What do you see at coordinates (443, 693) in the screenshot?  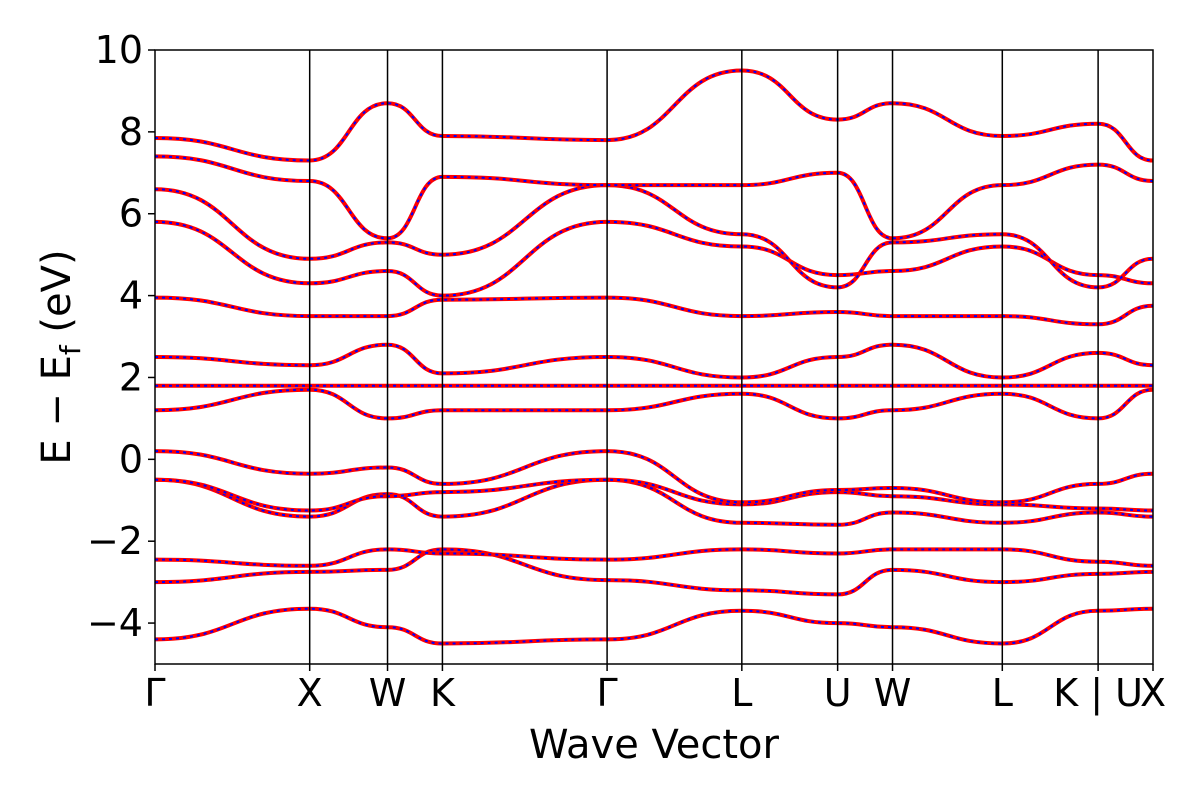 I see `x-tick-label: K` at bounding box center [443, 693].